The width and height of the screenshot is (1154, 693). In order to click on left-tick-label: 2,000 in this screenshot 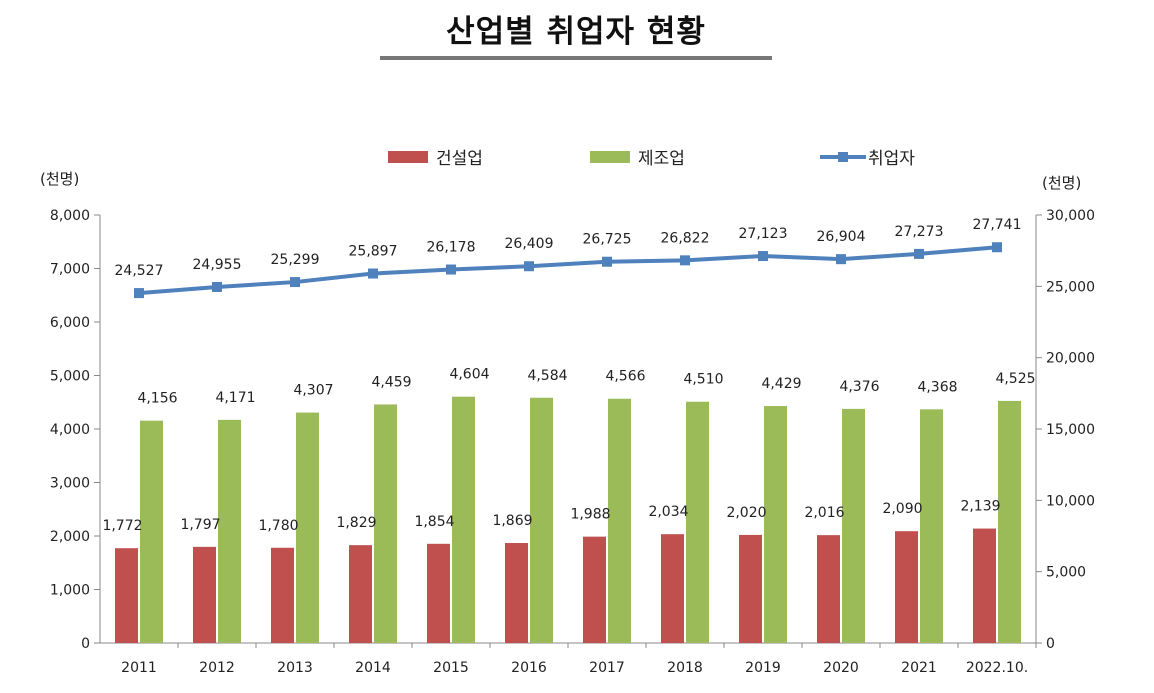, I will do `click(70, 537)`.